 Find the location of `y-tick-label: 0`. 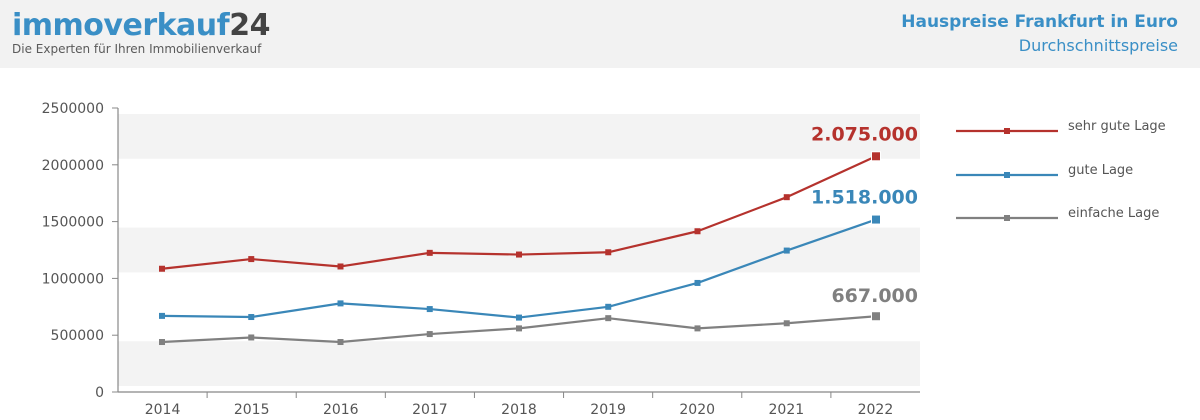

y-tick-label: 0 is located at coordinates (99, 393).